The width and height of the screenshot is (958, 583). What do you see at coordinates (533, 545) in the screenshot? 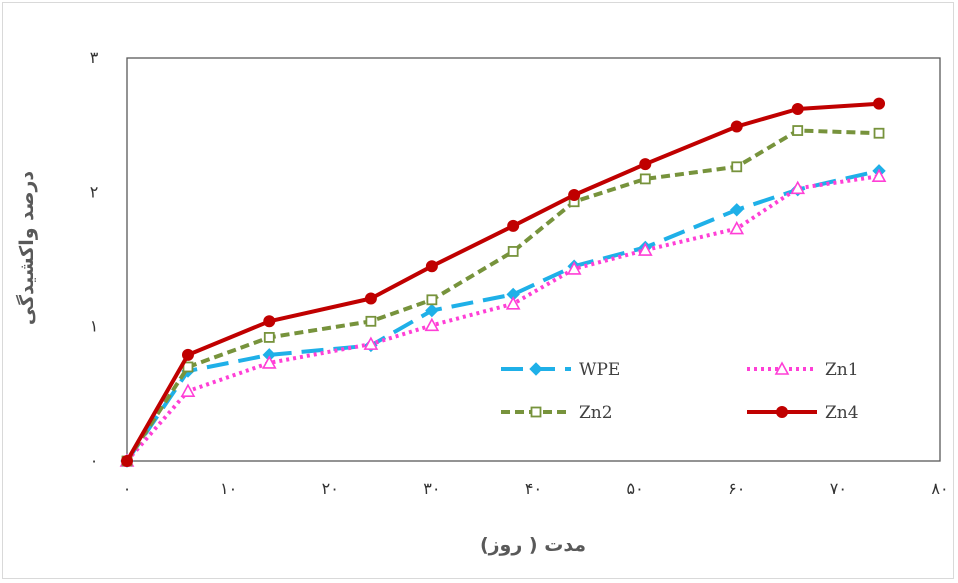
I see `x-axis-title: مدت ( روز)` at bounding box center [533, 545].